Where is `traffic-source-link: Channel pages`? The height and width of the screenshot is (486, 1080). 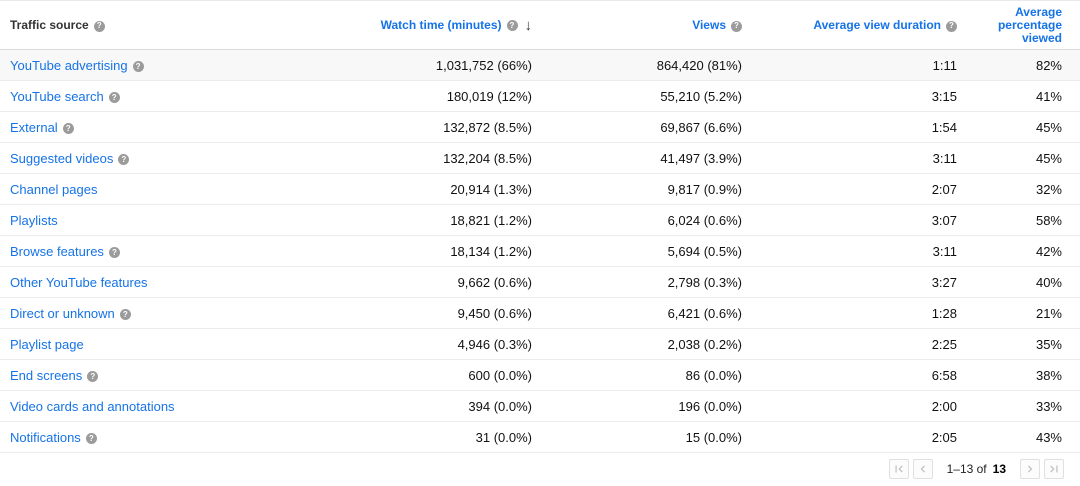
traffic-source-link: Channel pages is located at coordinates (54, 189).